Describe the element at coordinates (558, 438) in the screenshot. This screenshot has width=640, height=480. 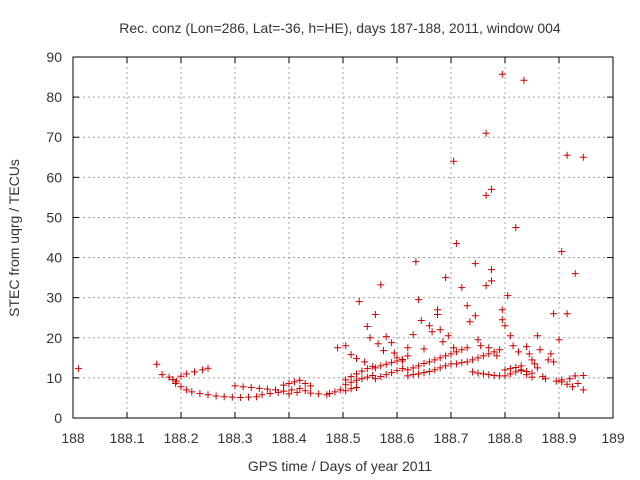
I see `x-tick-label: 188.9` at that location.